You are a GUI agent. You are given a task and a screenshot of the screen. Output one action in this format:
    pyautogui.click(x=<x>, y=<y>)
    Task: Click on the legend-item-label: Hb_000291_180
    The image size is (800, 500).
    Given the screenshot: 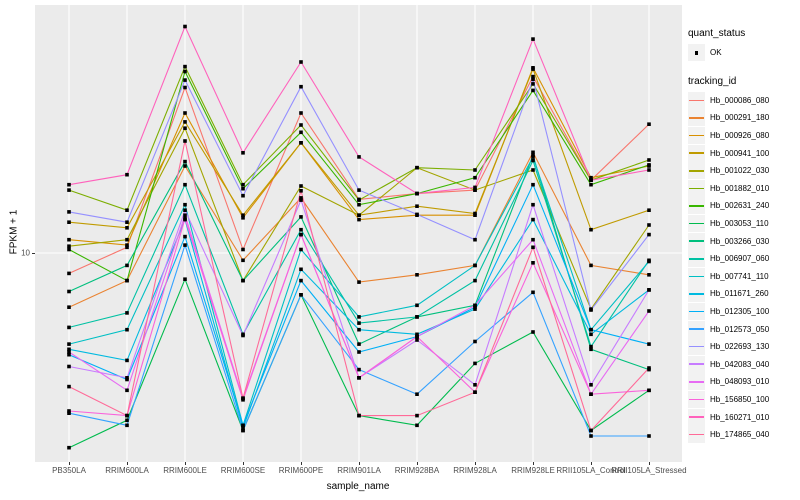 What is the action you would take?
    pyautogui.click(x=740, y=118)
    